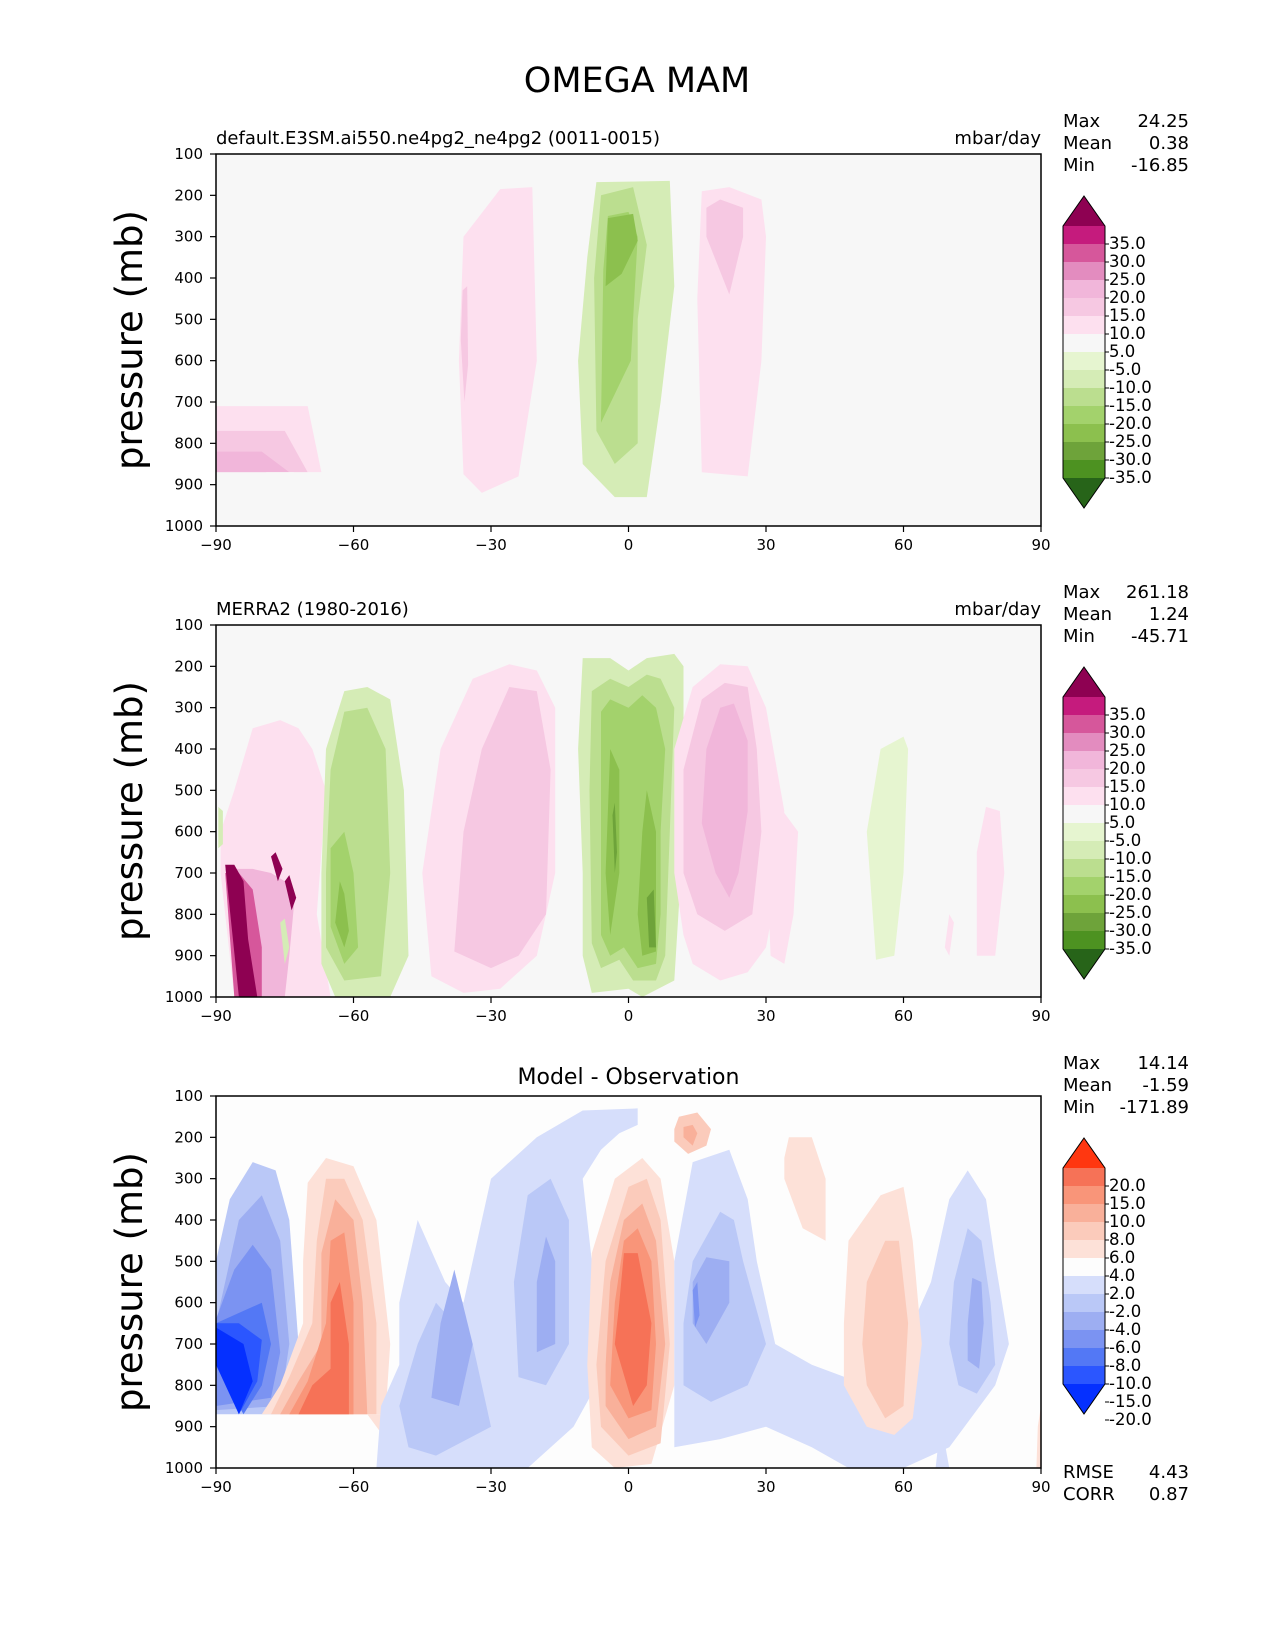  What do you see at coordinates (628, 1288) in the screenshot?
I see `contour-fills` at bounding box center [628, 1288].